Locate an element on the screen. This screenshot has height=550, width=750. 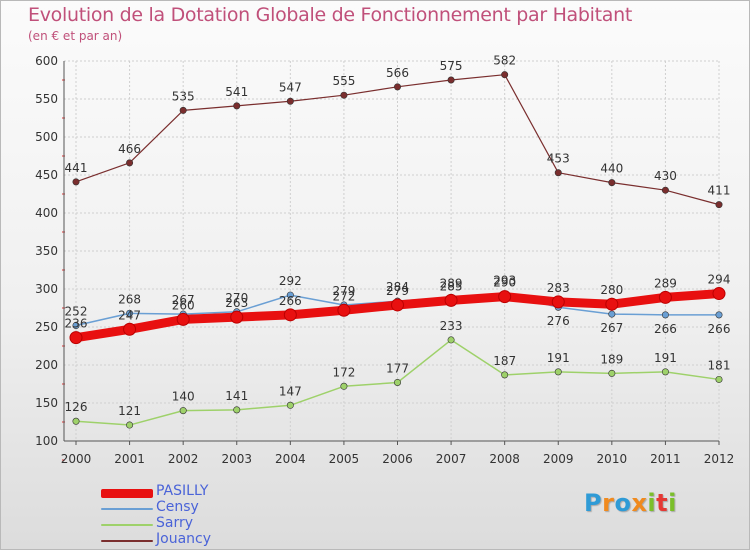
x-tick-label: 2007 is located at coordinates (451, 459).